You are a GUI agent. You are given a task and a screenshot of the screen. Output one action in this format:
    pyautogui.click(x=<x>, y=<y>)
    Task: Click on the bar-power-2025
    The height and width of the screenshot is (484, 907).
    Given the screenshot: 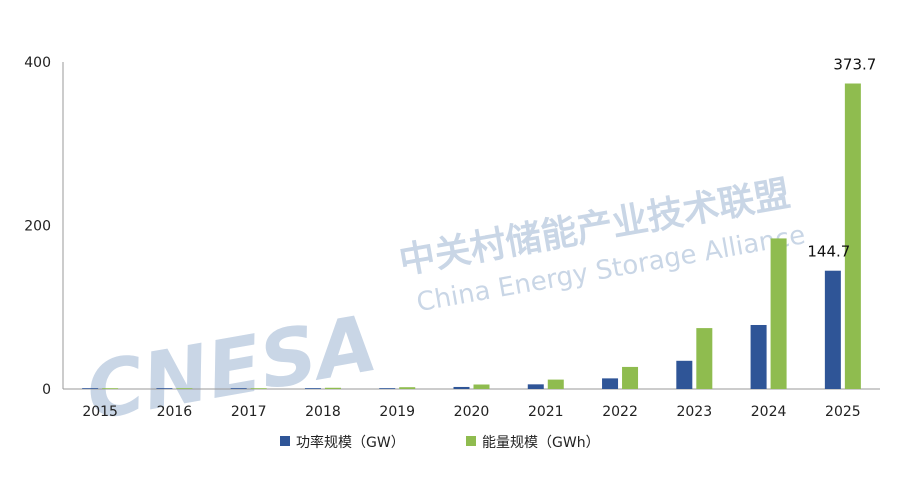 What is the action you would take?
    pyautogui.click(x=832, y=329)
    